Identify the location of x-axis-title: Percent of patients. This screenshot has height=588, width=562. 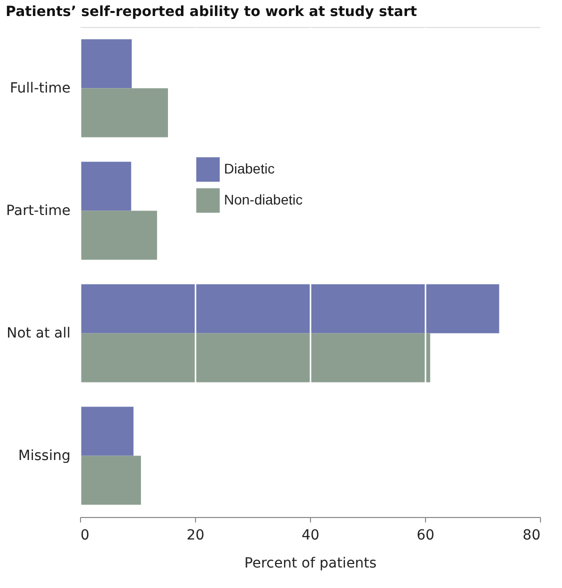
(310, 564).